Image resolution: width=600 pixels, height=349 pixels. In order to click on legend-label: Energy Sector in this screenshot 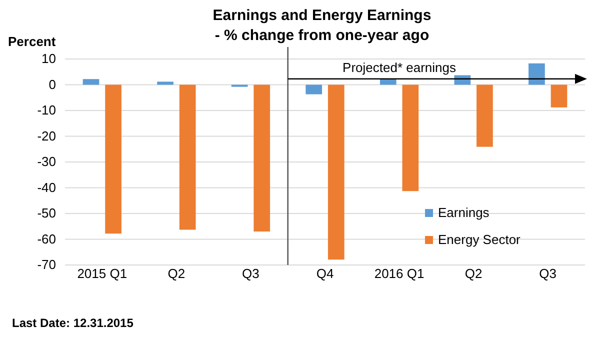, I will do `click(480, 239)`.